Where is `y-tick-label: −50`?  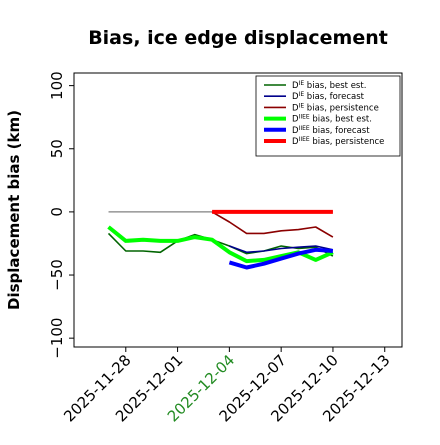
y-tick-label: −50 is located at coordinates (57, 275).